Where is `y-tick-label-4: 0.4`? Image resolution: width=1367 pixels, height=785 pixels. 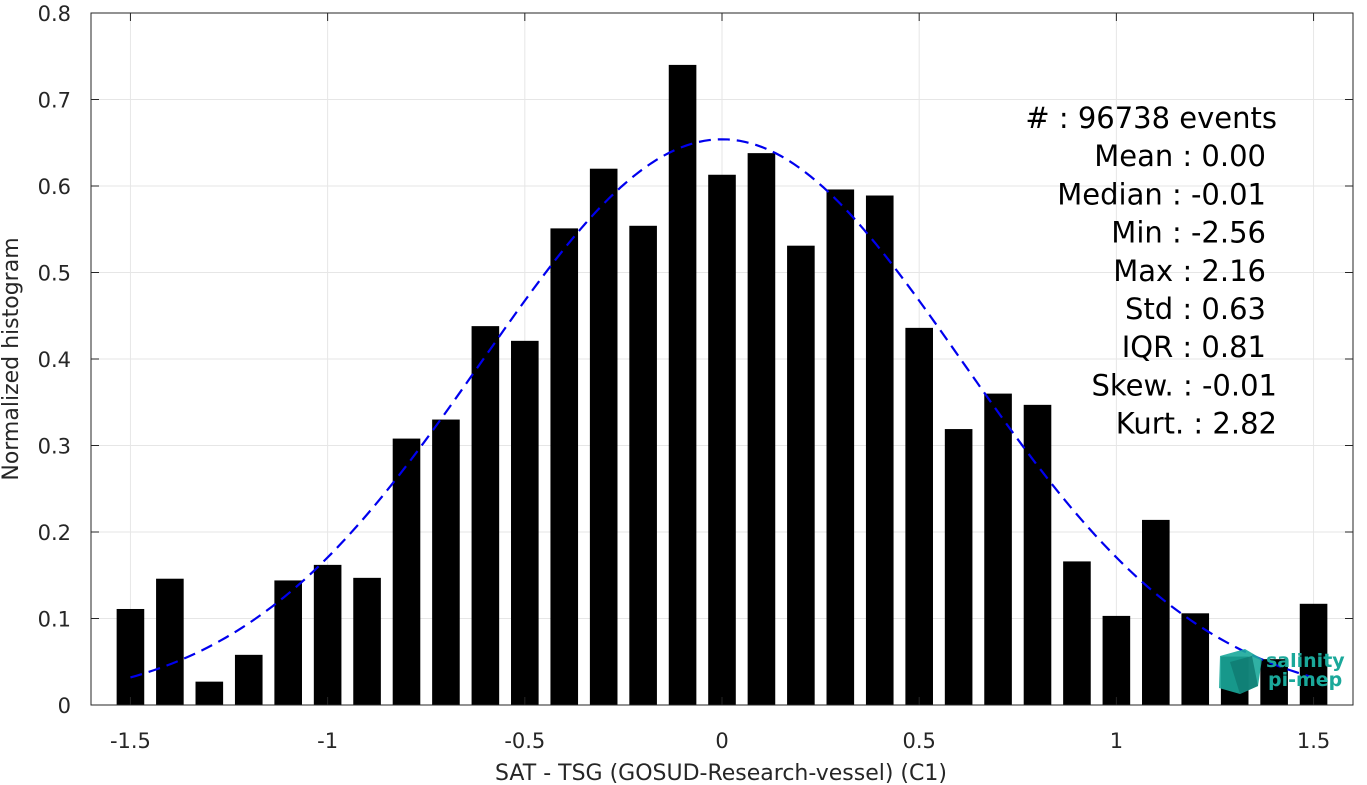
y-tick-label-4: 0.4 is located at coordinates (54, 360).